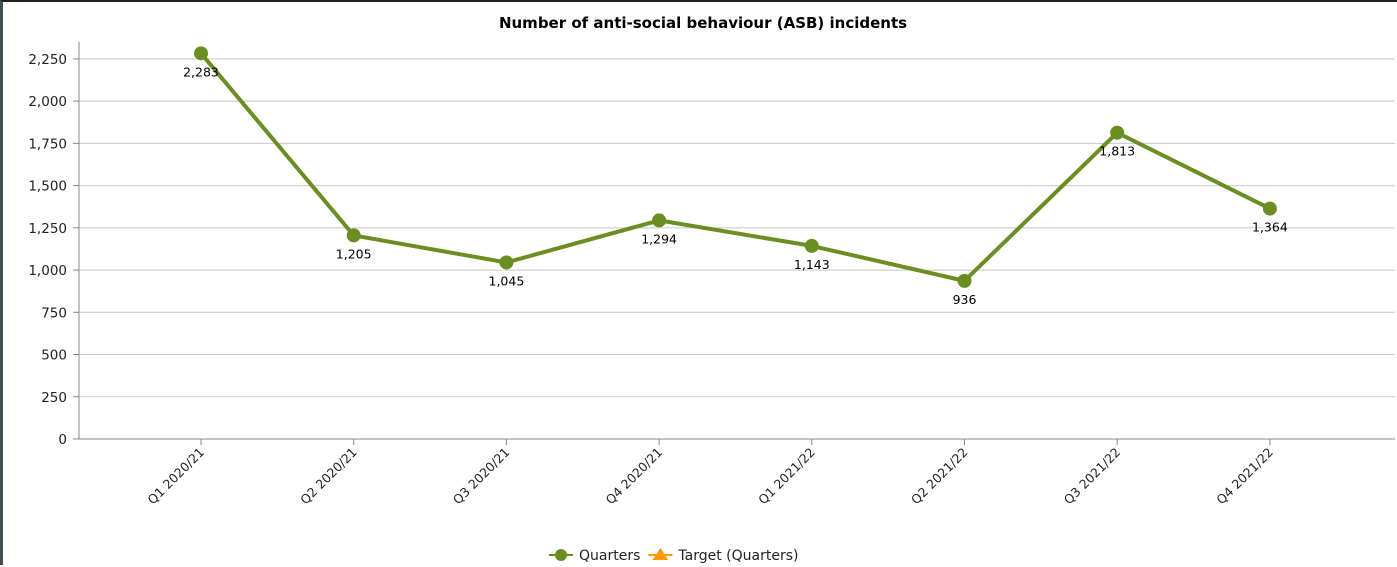 This screenshot has width=1397, height=567. I want to click on legend-marker-circle, so click(561, 555).